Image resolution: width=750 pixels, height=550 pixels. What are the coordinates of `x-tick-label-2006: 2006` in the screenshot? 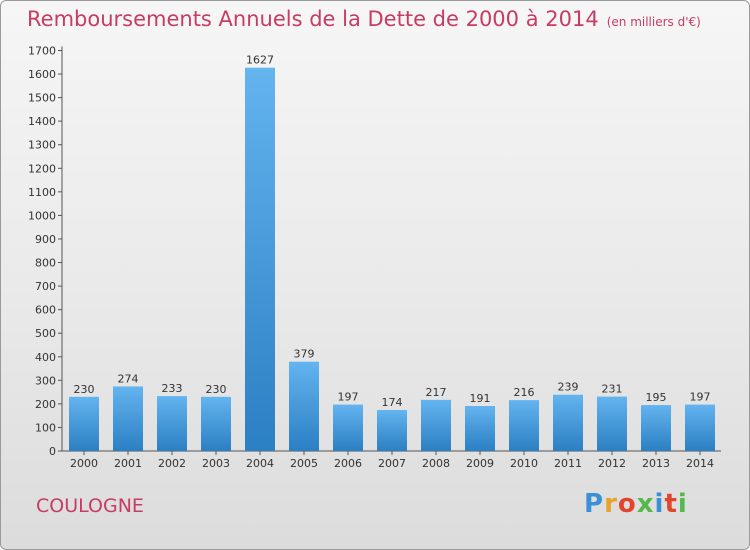 It's located at (348, 463).